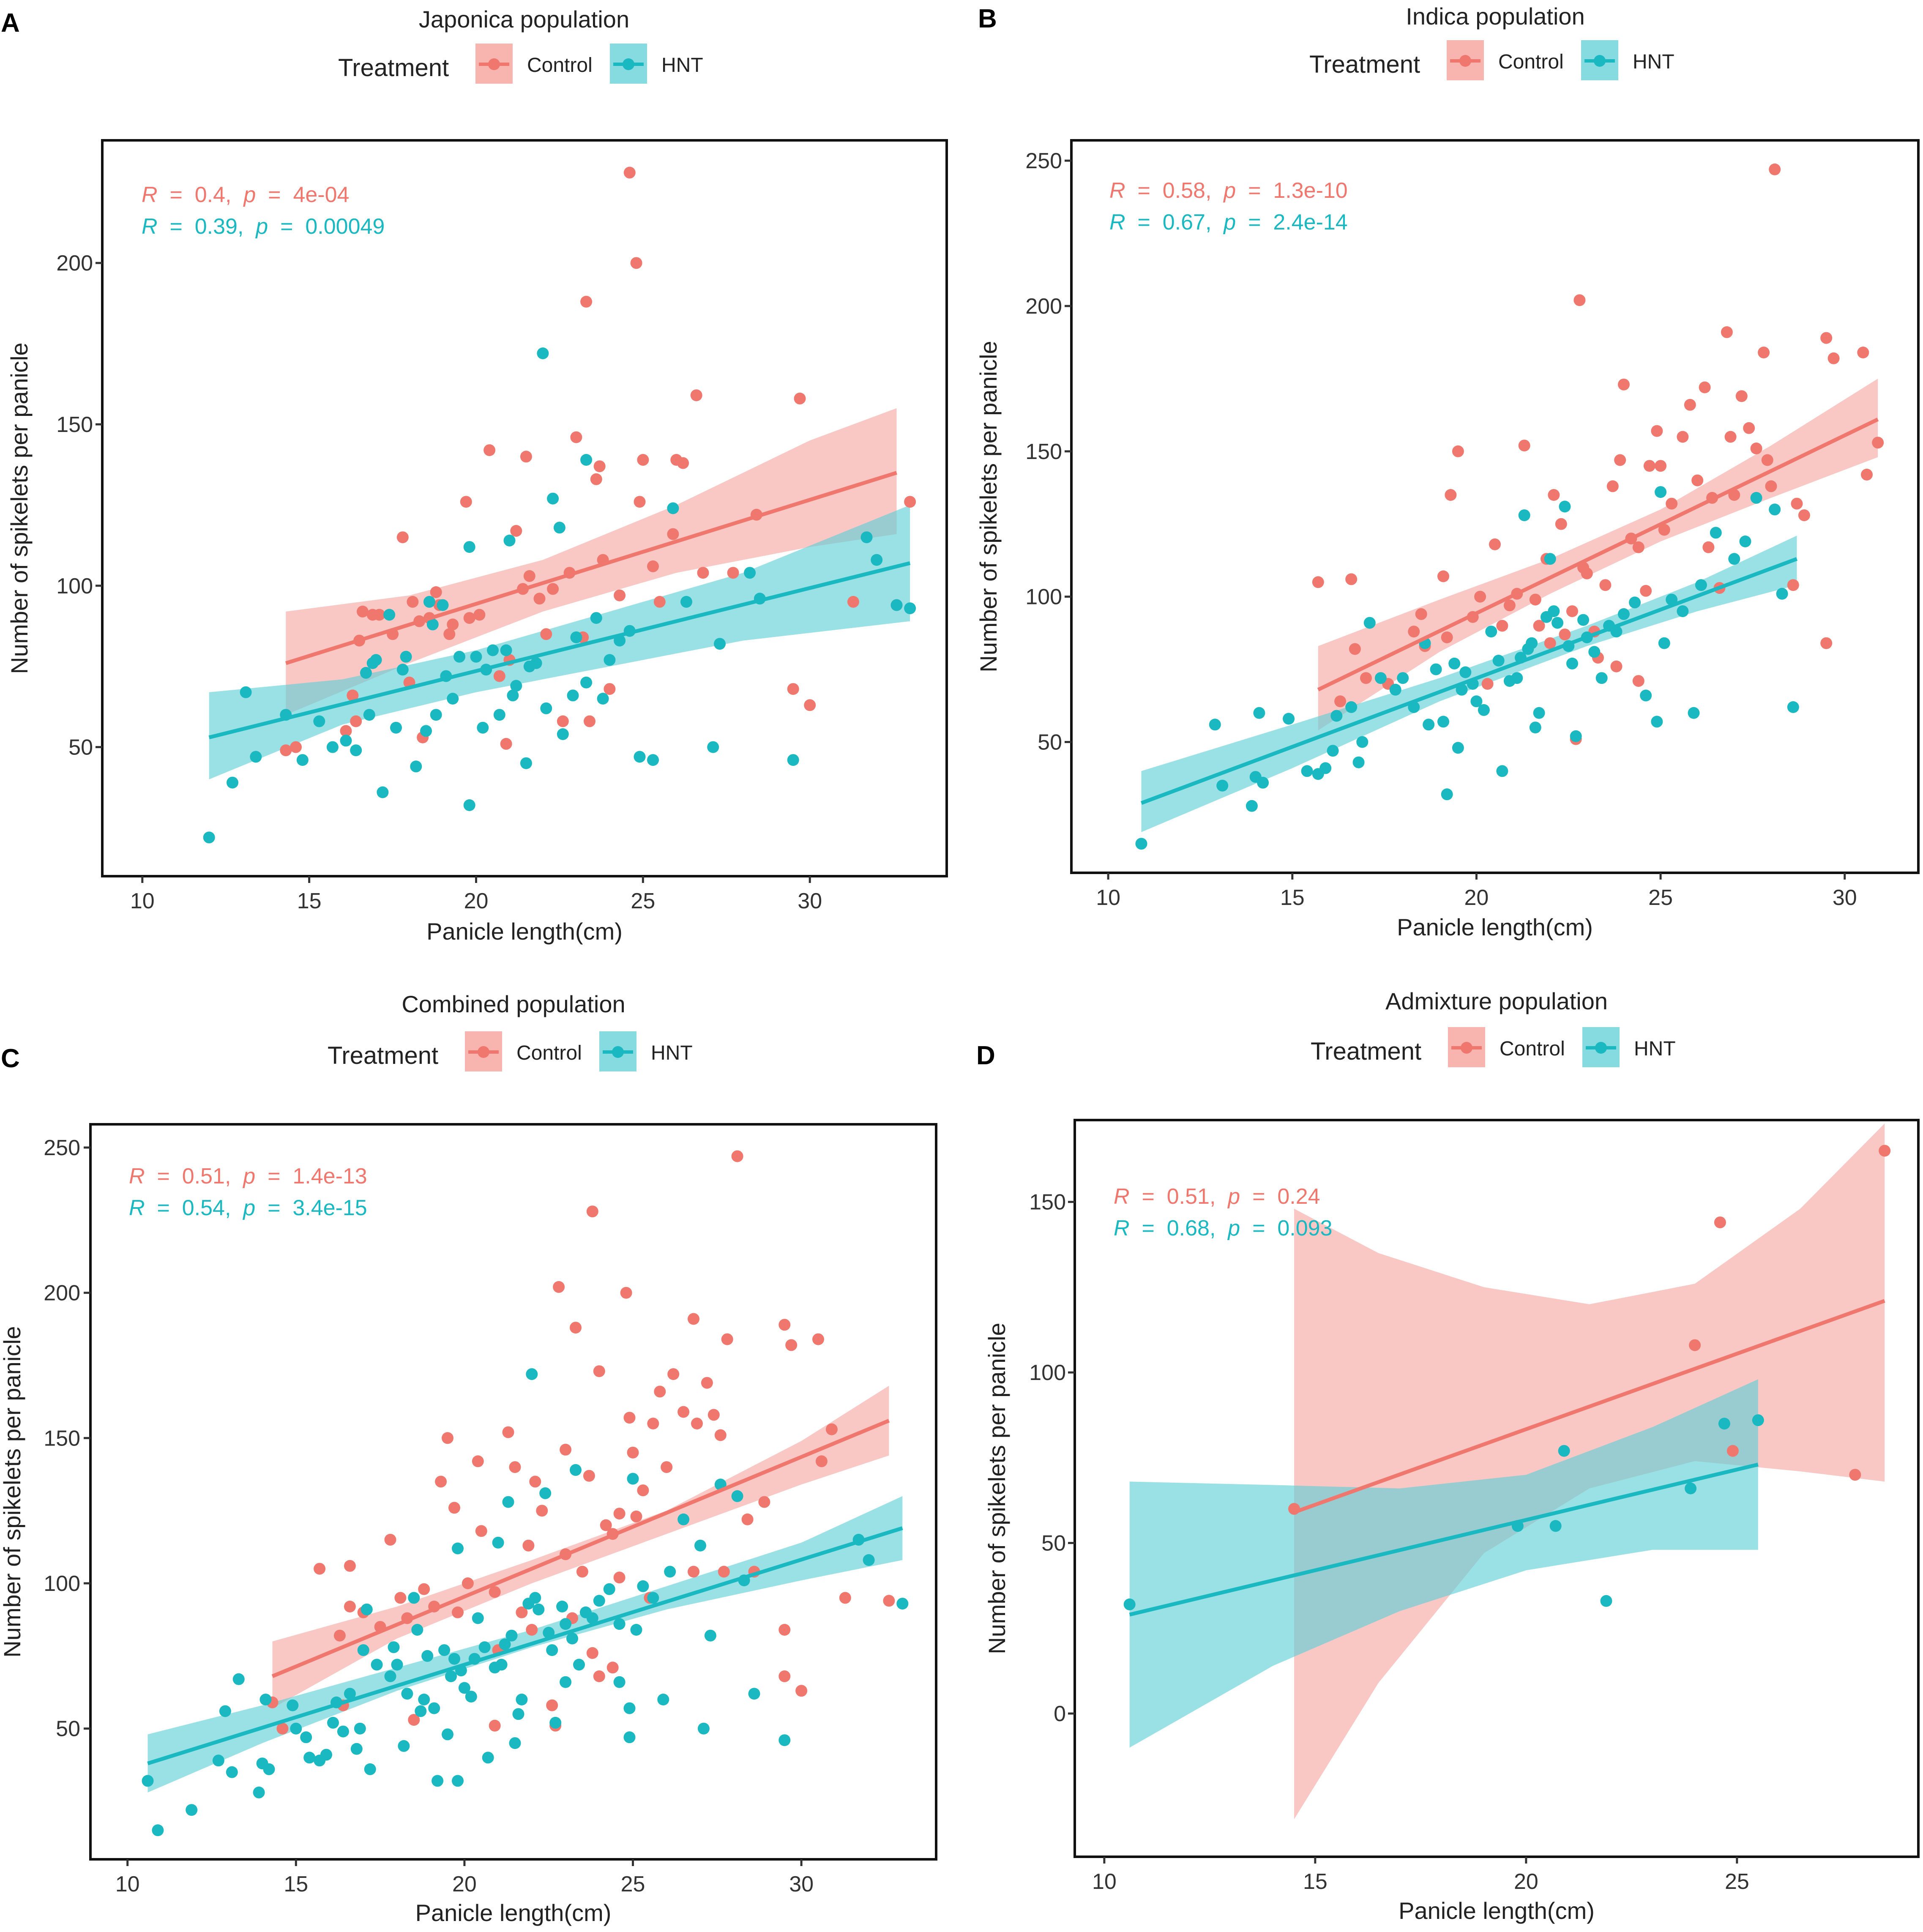  I want to click on x-axis-label: Panicle length(cm), so click(1497, 1911).